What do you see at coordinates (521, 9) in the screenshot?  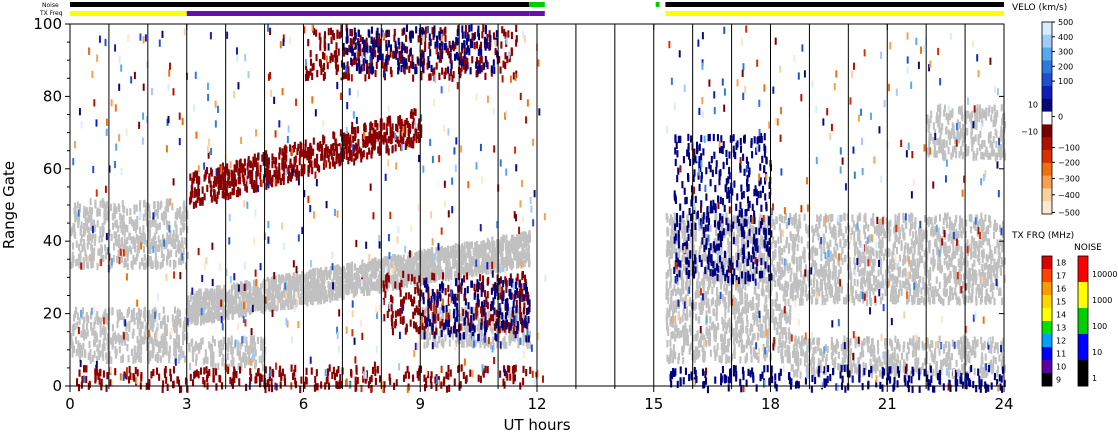 I see `top-status-bars: Noise TX Freq` at bounding box center [521, 9].